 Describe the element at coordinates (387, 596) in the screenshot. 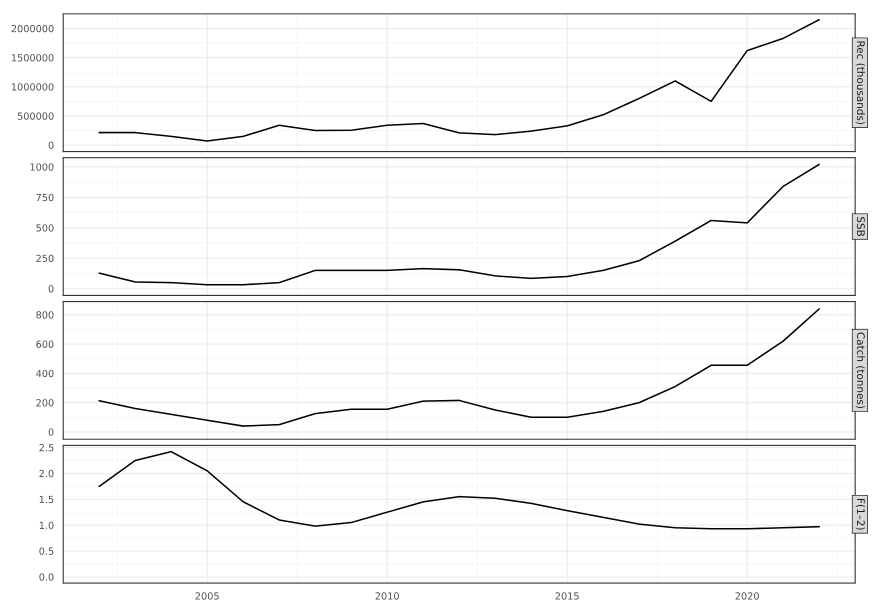

I see `x-tick-label: 2010` at that location.